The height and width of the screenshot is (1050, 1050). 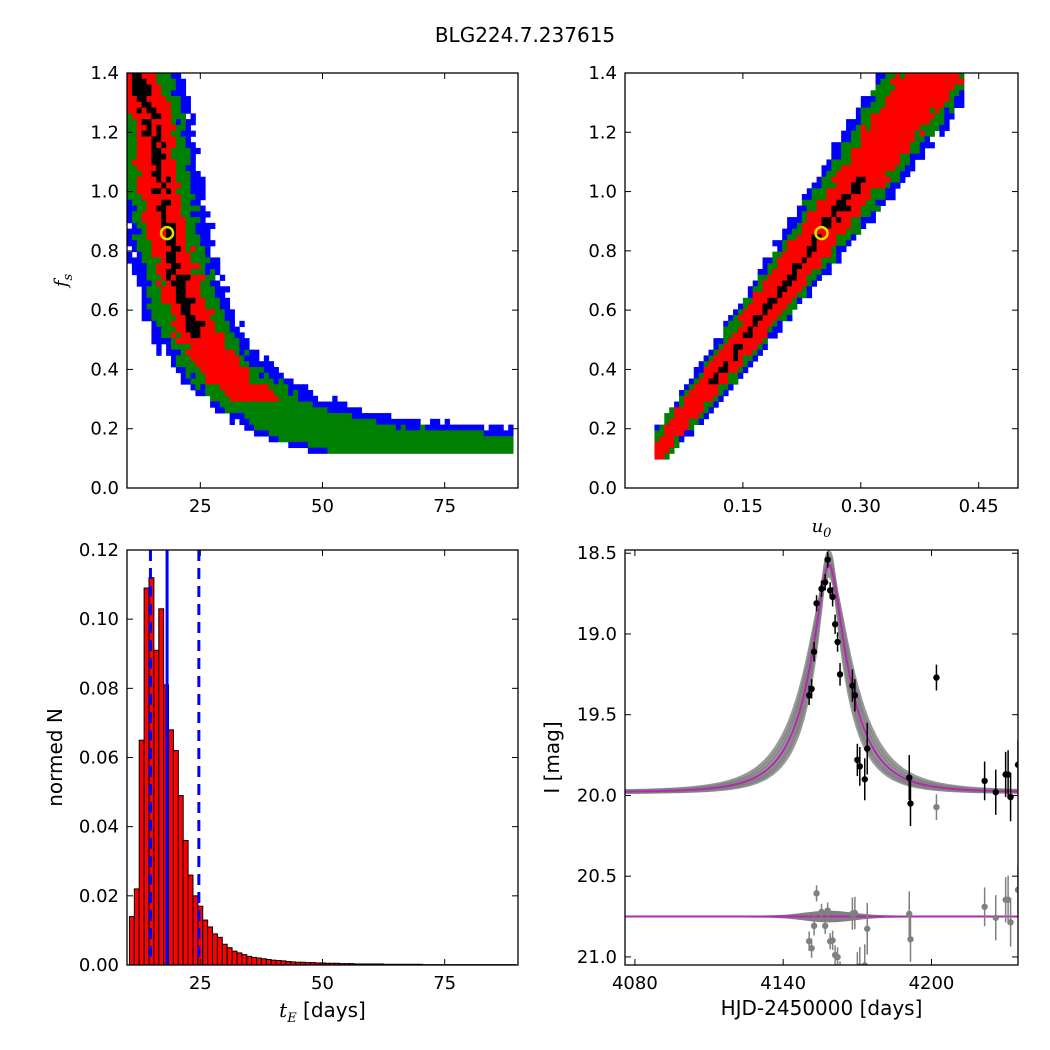 I want to click on y-tick-label: 0.2, so click(x=602, y=429).